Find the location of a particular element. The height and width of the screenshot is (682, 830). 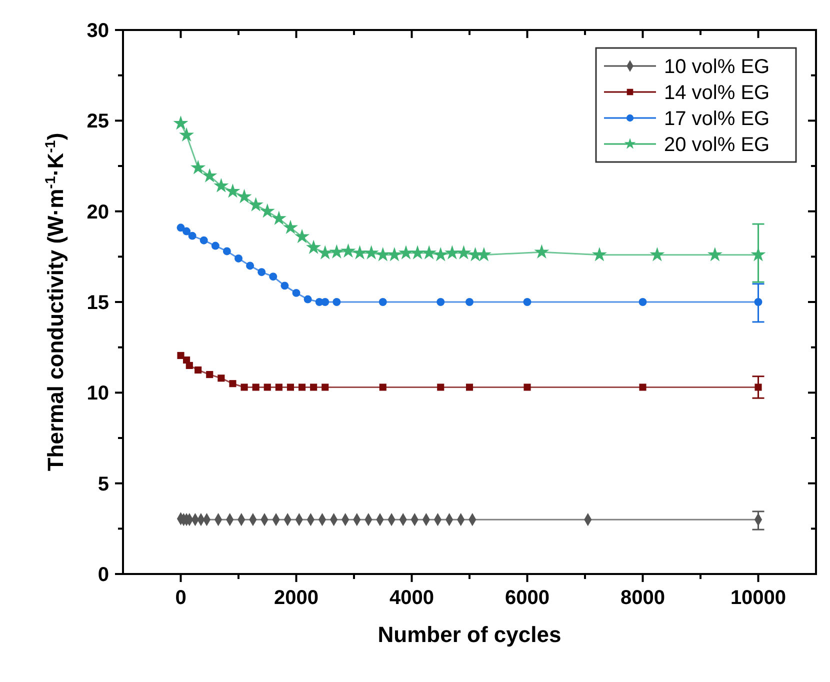

y-tick-label: 0 is located at coordinates (103, 575).